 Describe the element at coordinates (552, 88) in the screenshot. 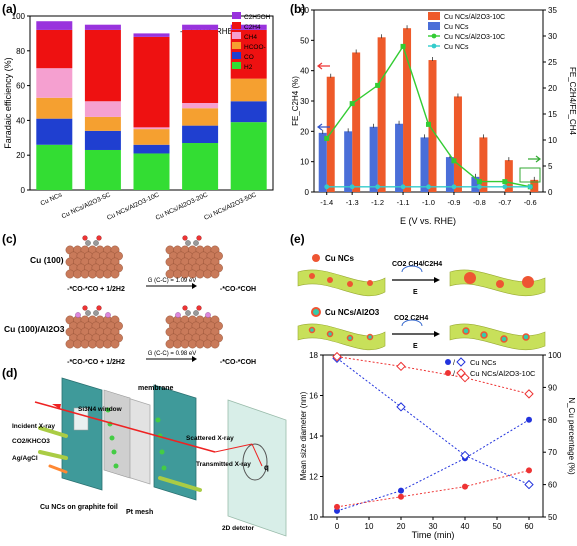

I see `b-ytick-right-label: 20` at that location.